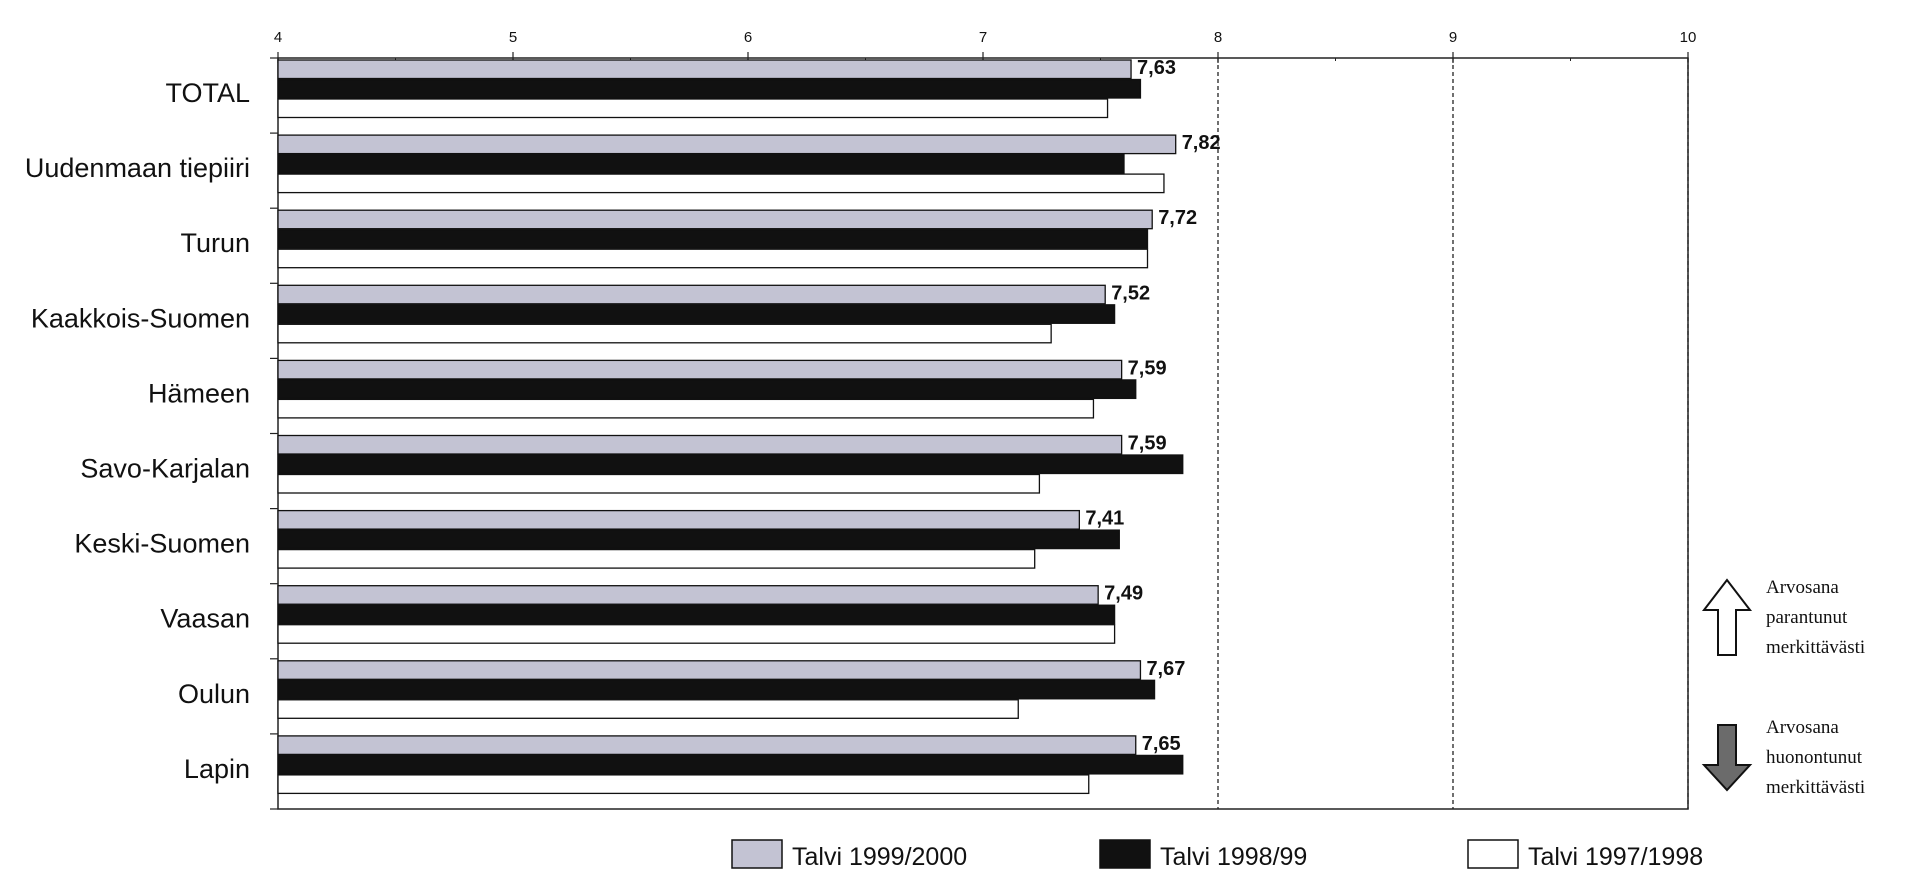 The width and height of the screenshot is (1914, 871). Describe the element at coordinates (137, 168) in the screenshot. I see `category-label: Uudenmaan tiepiiri` at that location.